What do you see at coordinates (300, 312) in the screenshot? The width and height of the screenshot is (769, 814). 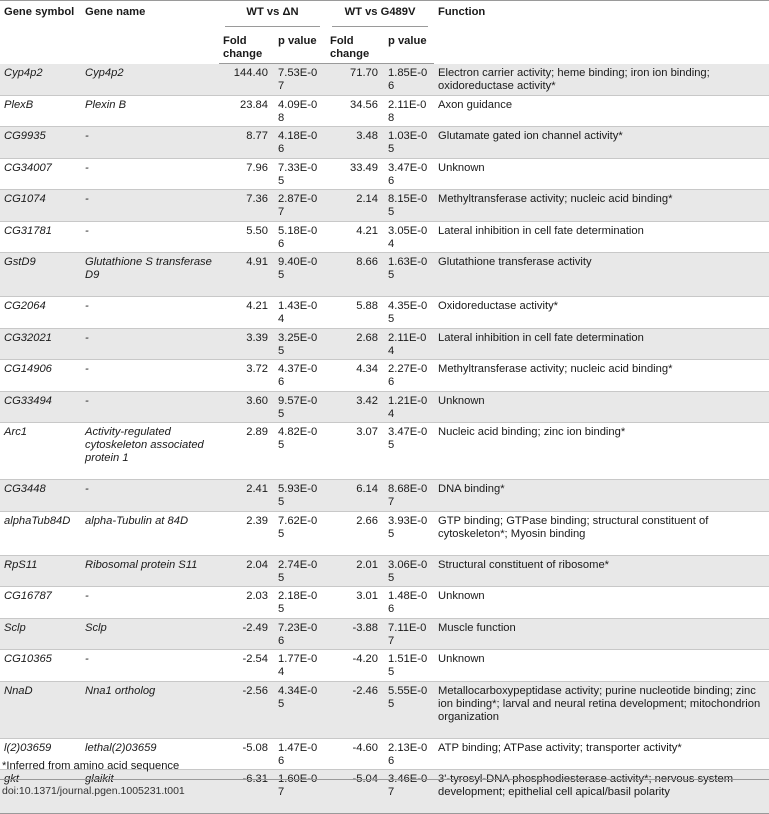 I see `p-value-dn-cell: 1.43E-04` at bounding box center [300, 312].